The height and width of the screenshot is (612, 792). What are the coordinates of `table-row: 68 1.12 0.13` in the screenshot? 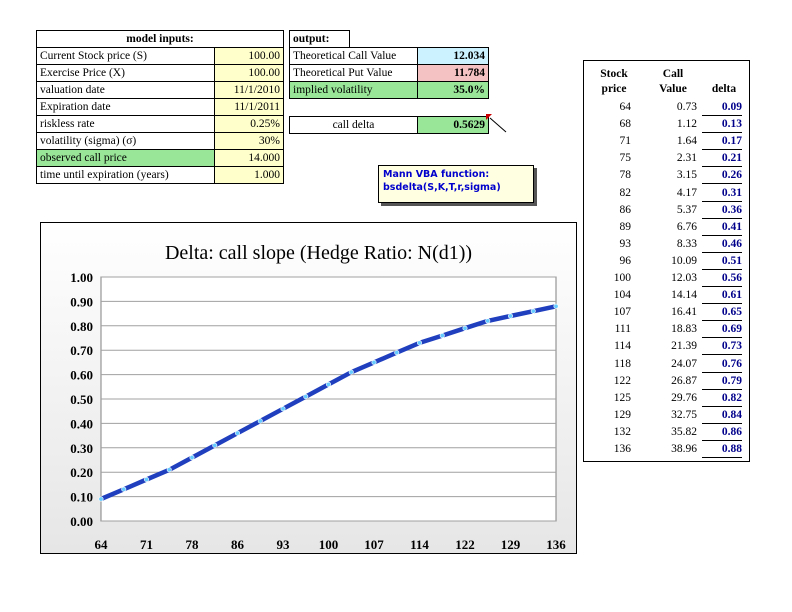 It's located at (666, 125).